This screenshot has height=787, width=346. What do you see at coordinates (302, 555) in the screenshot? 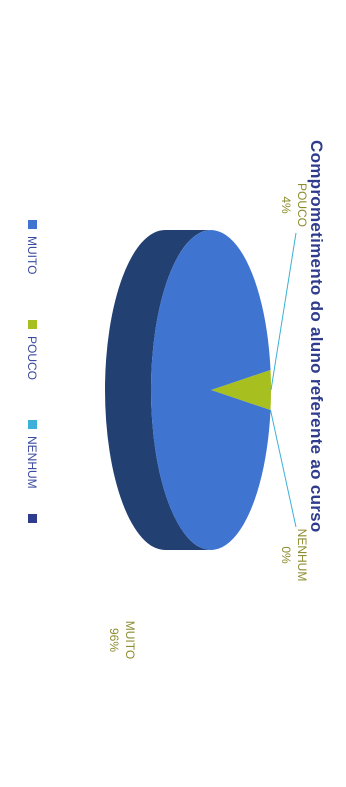
I see `data-label-category-nenhum: NENHUM` at bounding box center [302, 555].